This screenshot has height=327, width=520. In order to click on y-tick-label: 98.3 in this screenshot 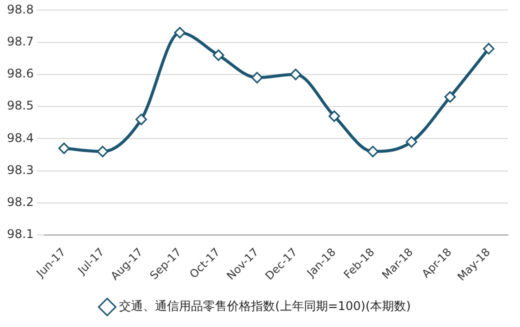, I will do `click(20, 169)`.